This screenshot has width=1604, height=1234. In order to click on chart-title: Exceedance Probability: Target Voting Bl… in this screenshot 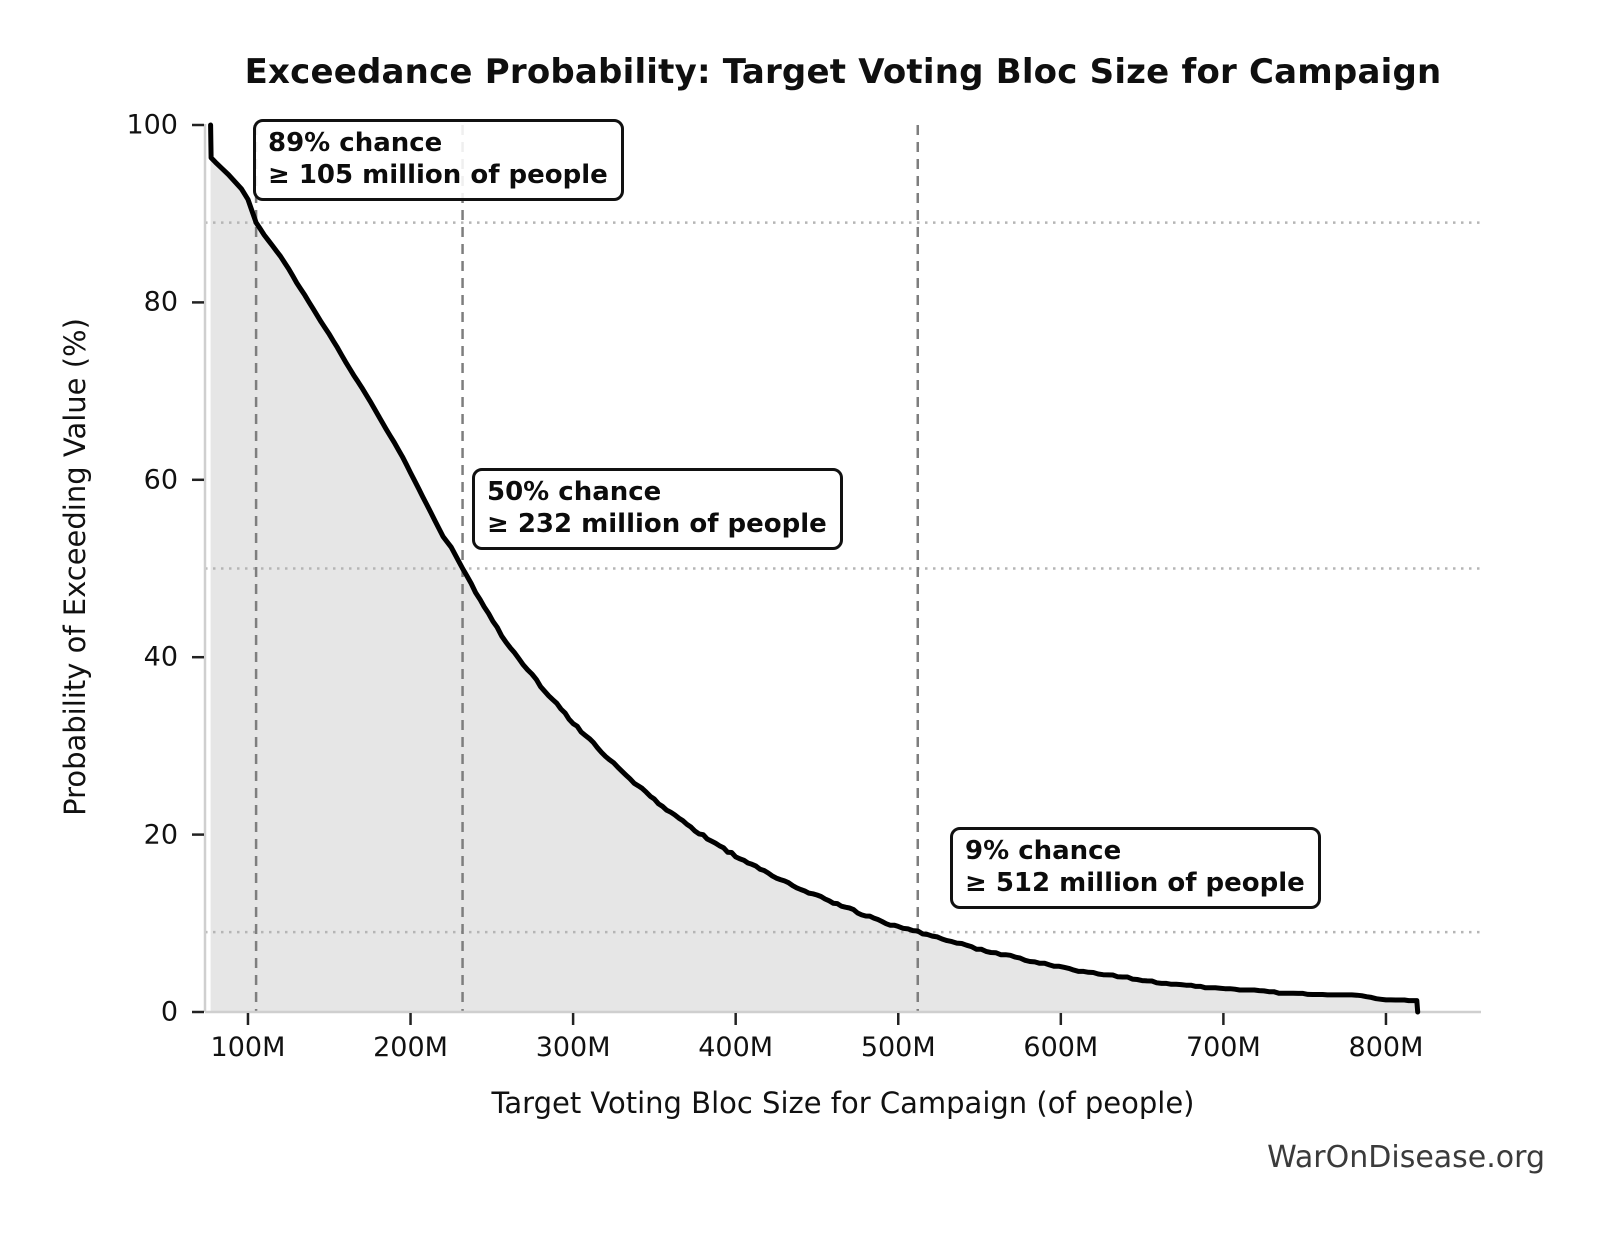, I will do `click(843, 72)`.